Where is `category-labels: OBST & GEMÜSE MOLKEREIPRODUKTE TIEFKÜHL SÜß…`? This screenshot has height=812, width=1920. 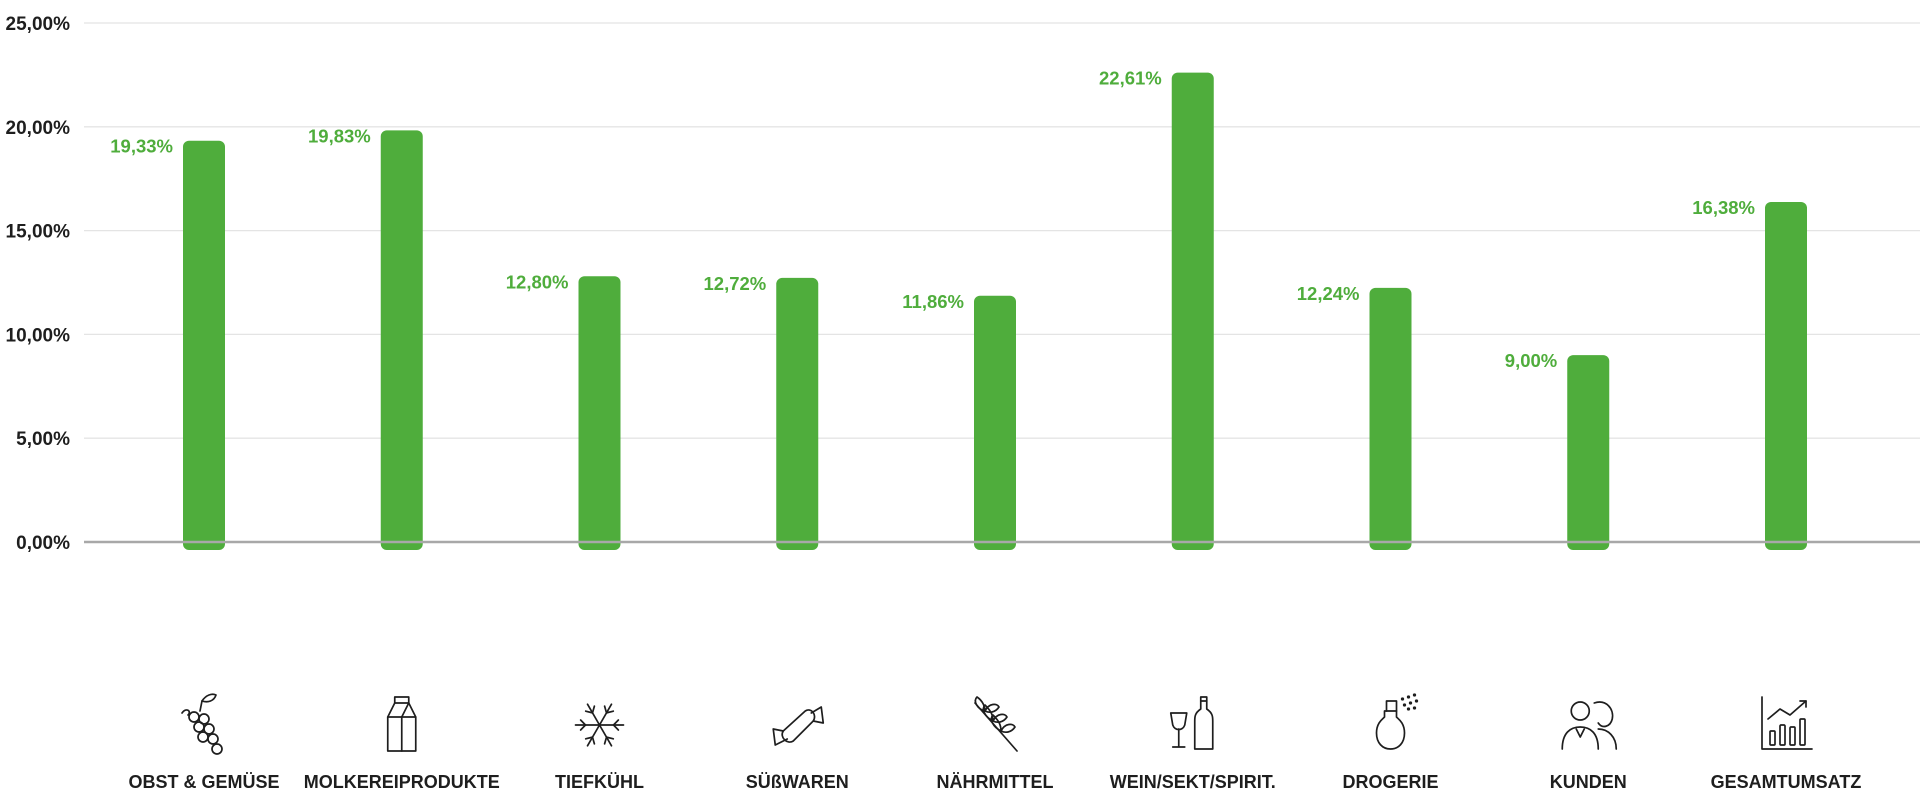
category-labels: OBST & GEMÜSE MOLKEREIPRODUKTE TIEFKÜHL SÜß… is located at coordinates (994, 782).